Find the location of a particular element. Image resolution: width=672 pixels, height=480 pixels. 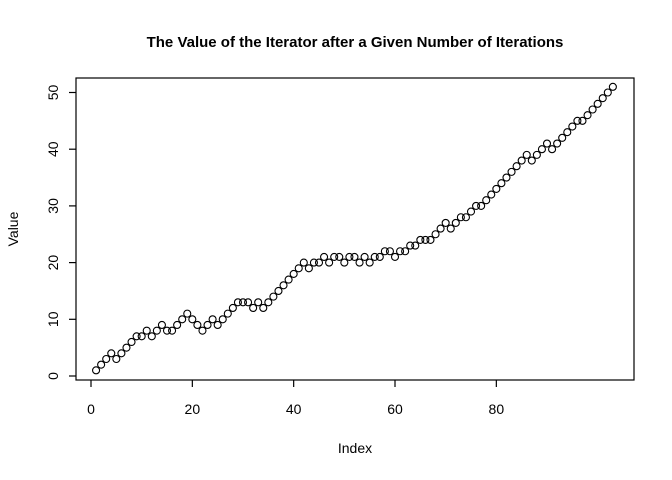

y-axis-tick-label: 10 is located at coordinates (53, 319).